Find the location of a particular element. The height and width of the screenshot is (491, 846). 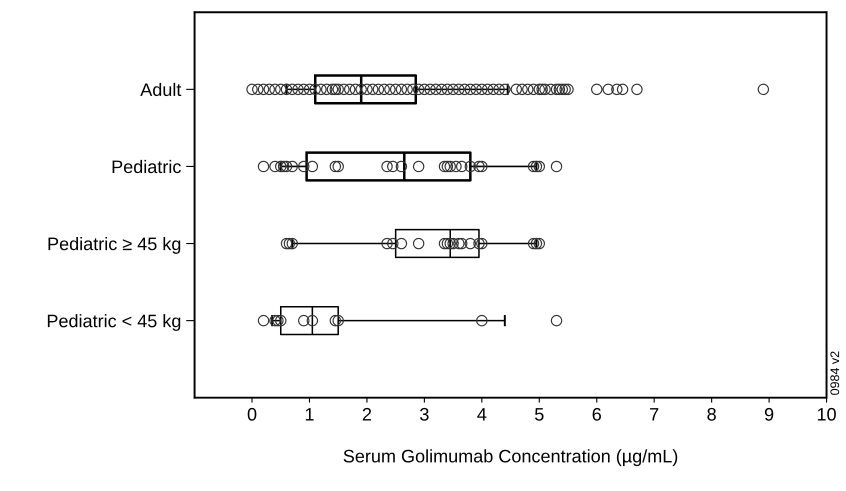

x-tick-label: 1 is located at coordinates (310, 414).